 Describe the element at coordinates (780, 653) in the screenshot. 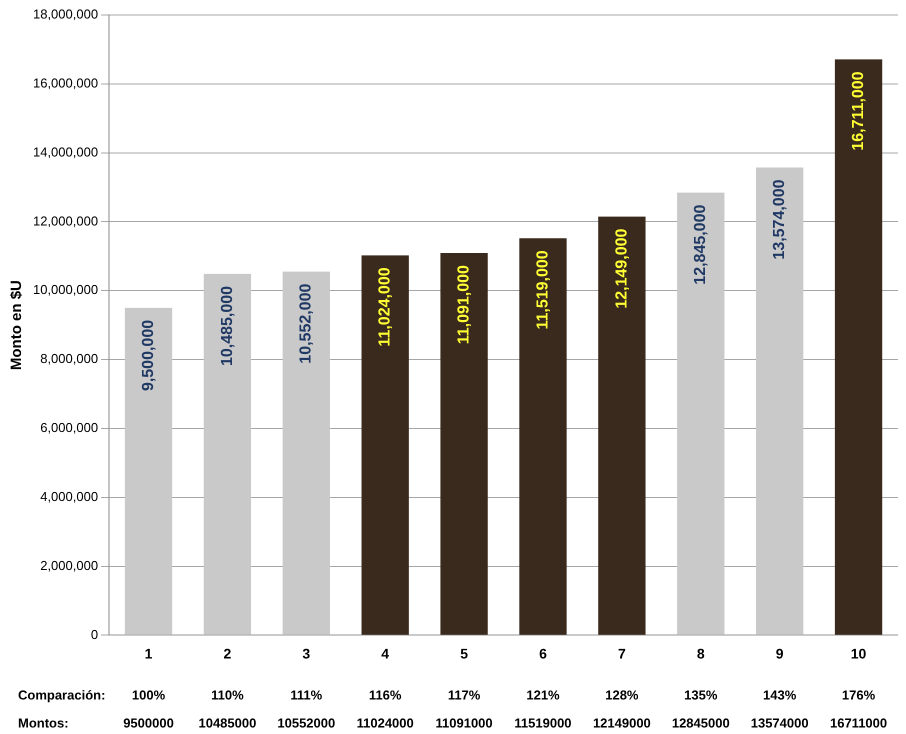

I see `x-tick-label: 9` at that location.